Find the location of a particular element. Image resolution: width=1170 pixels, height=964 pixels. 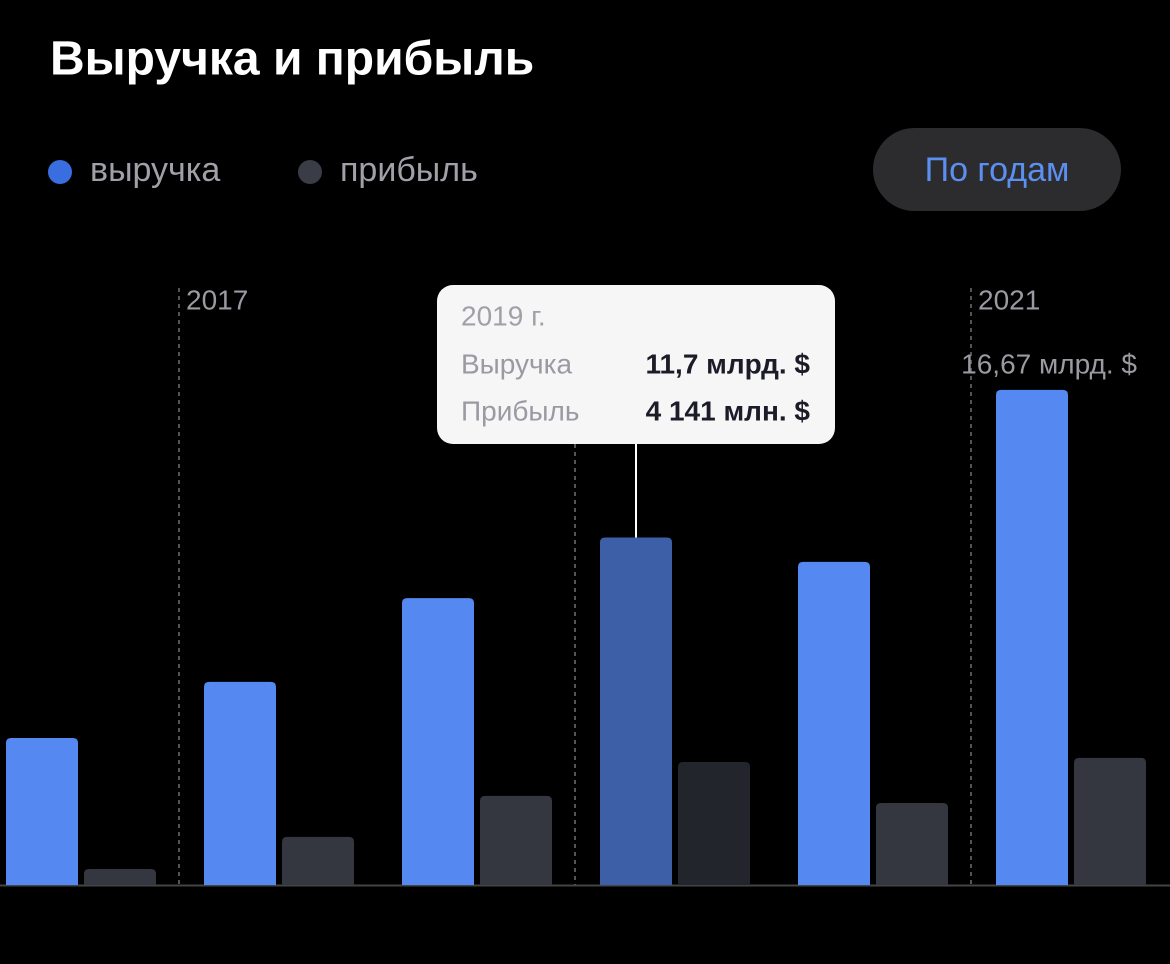

legend-label: прибыль is located at coordinates (409, 170).